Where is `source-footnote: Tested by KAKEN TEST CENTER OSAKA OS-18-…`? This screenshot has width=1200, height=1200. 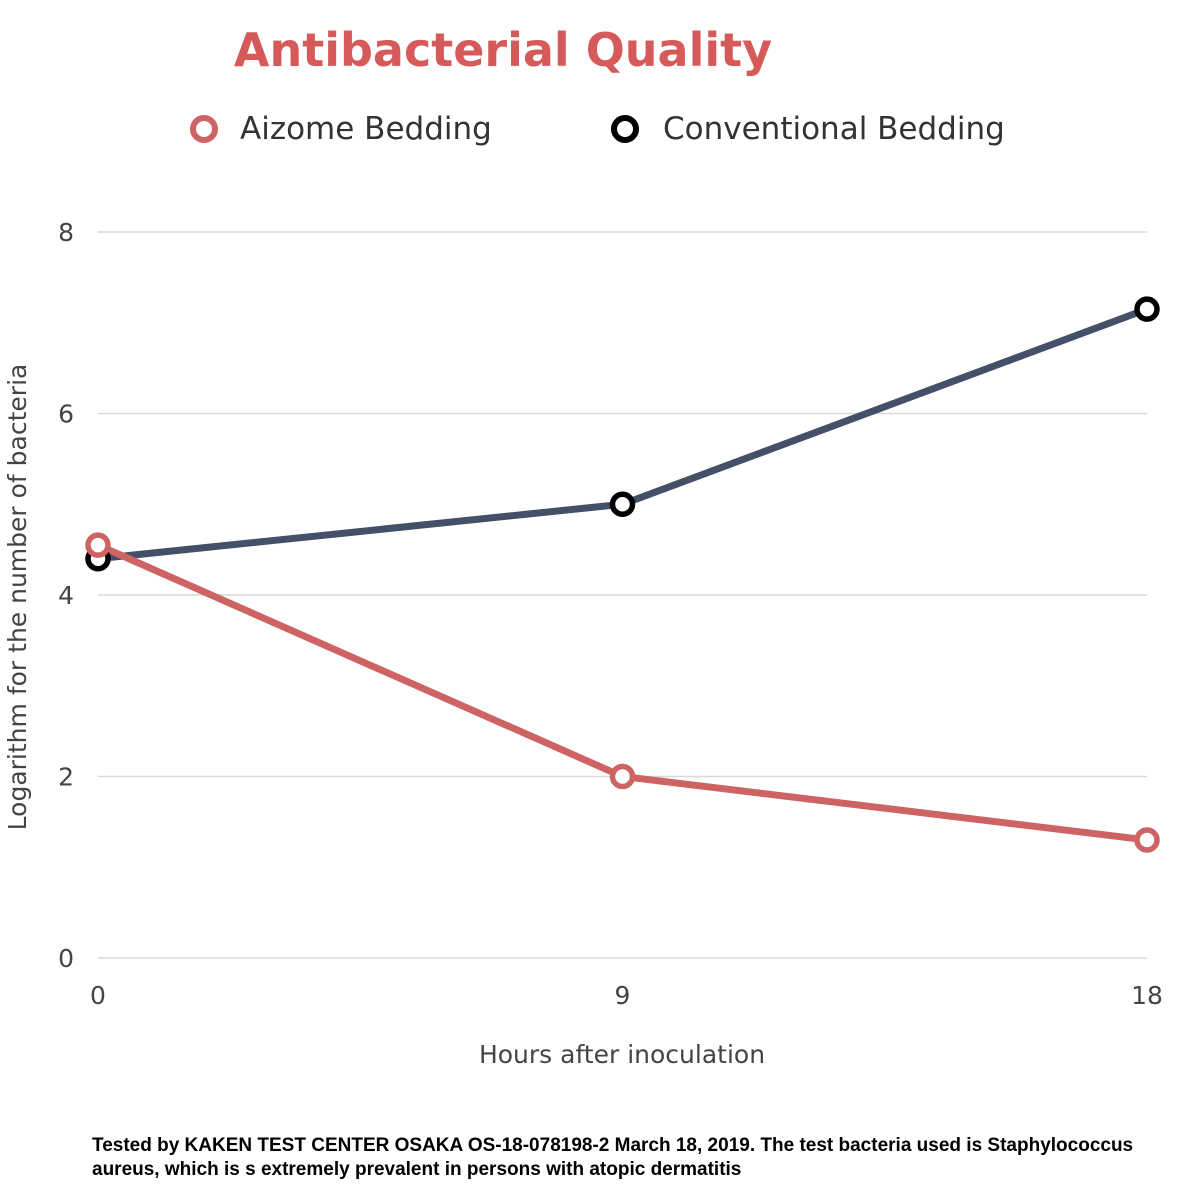
source-footnote: Tested by KAKEN TEST CENTER OSAKA OS-18-… is located at coordinates (613, 1157).